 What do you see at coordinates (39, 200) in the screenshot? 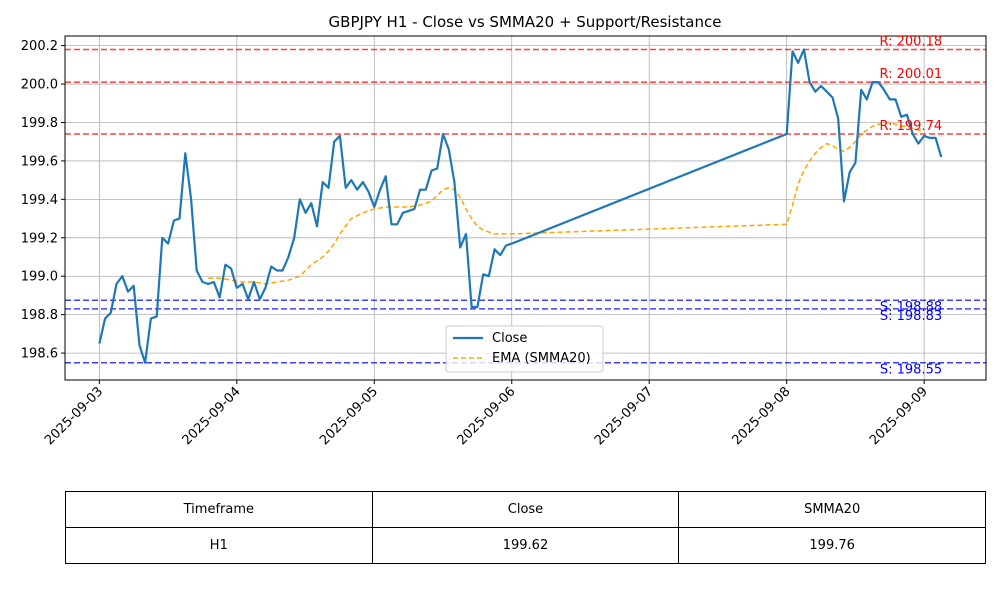
I see `y-tick-label: 199.4` at bounding box center [39, 200].